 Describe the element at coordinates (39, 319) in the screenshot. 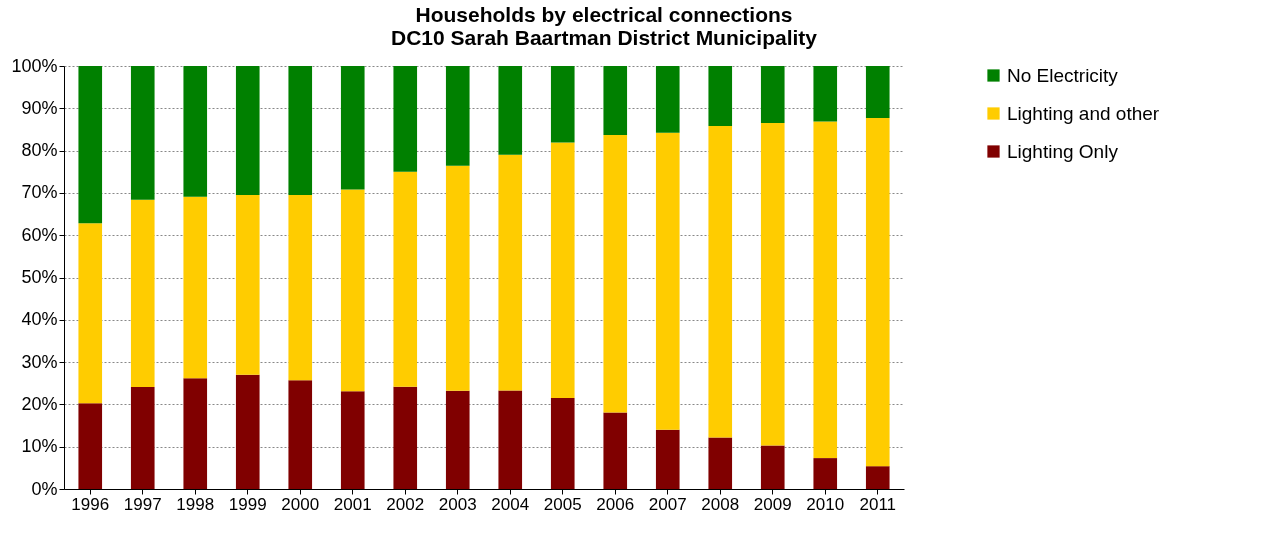

I see `y-tick-label: 40%` at that location.